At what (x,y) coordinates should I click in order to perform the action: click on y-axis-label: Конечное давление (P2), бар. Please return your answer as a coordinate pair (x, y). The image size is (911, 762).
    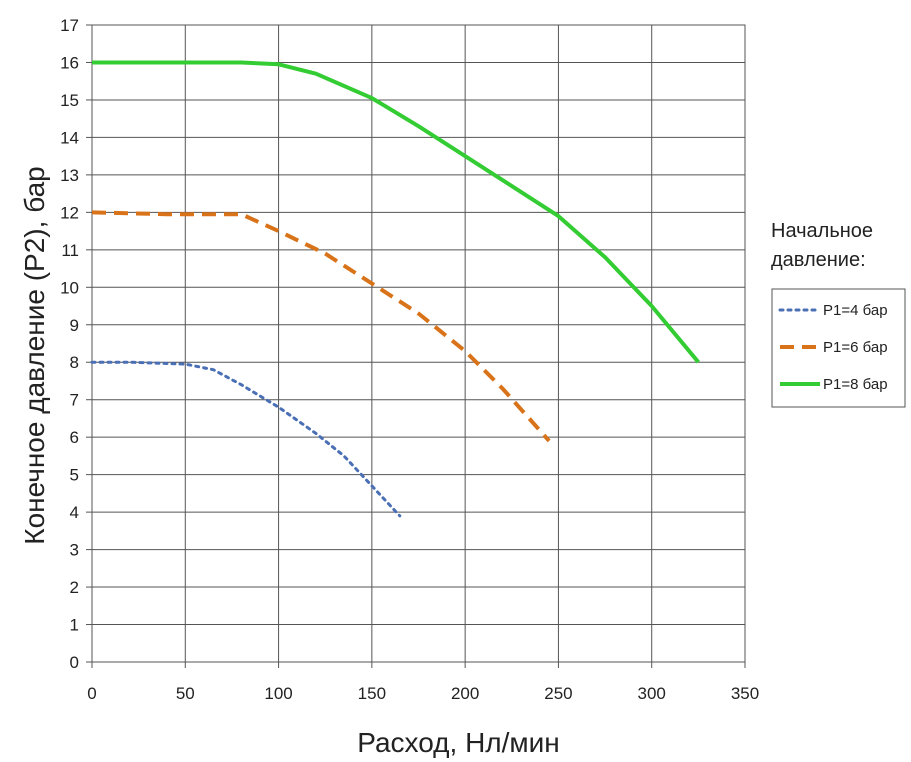
    Looking at the image, I should click on (34, 355).